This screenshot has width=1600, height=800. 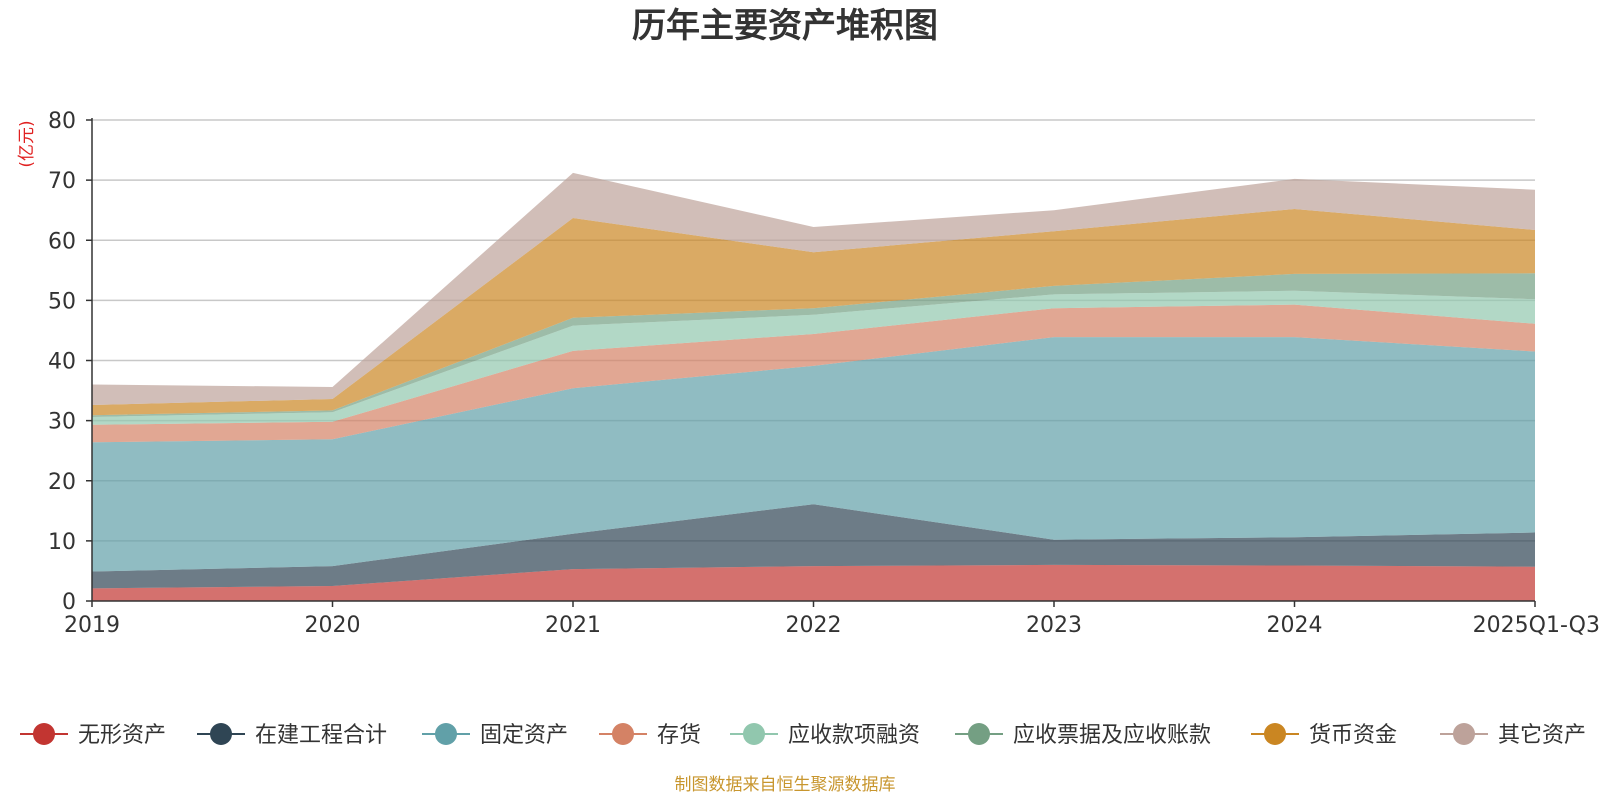 I want to click on legend-item-0: 无形资产, so click(x=93, y=735).